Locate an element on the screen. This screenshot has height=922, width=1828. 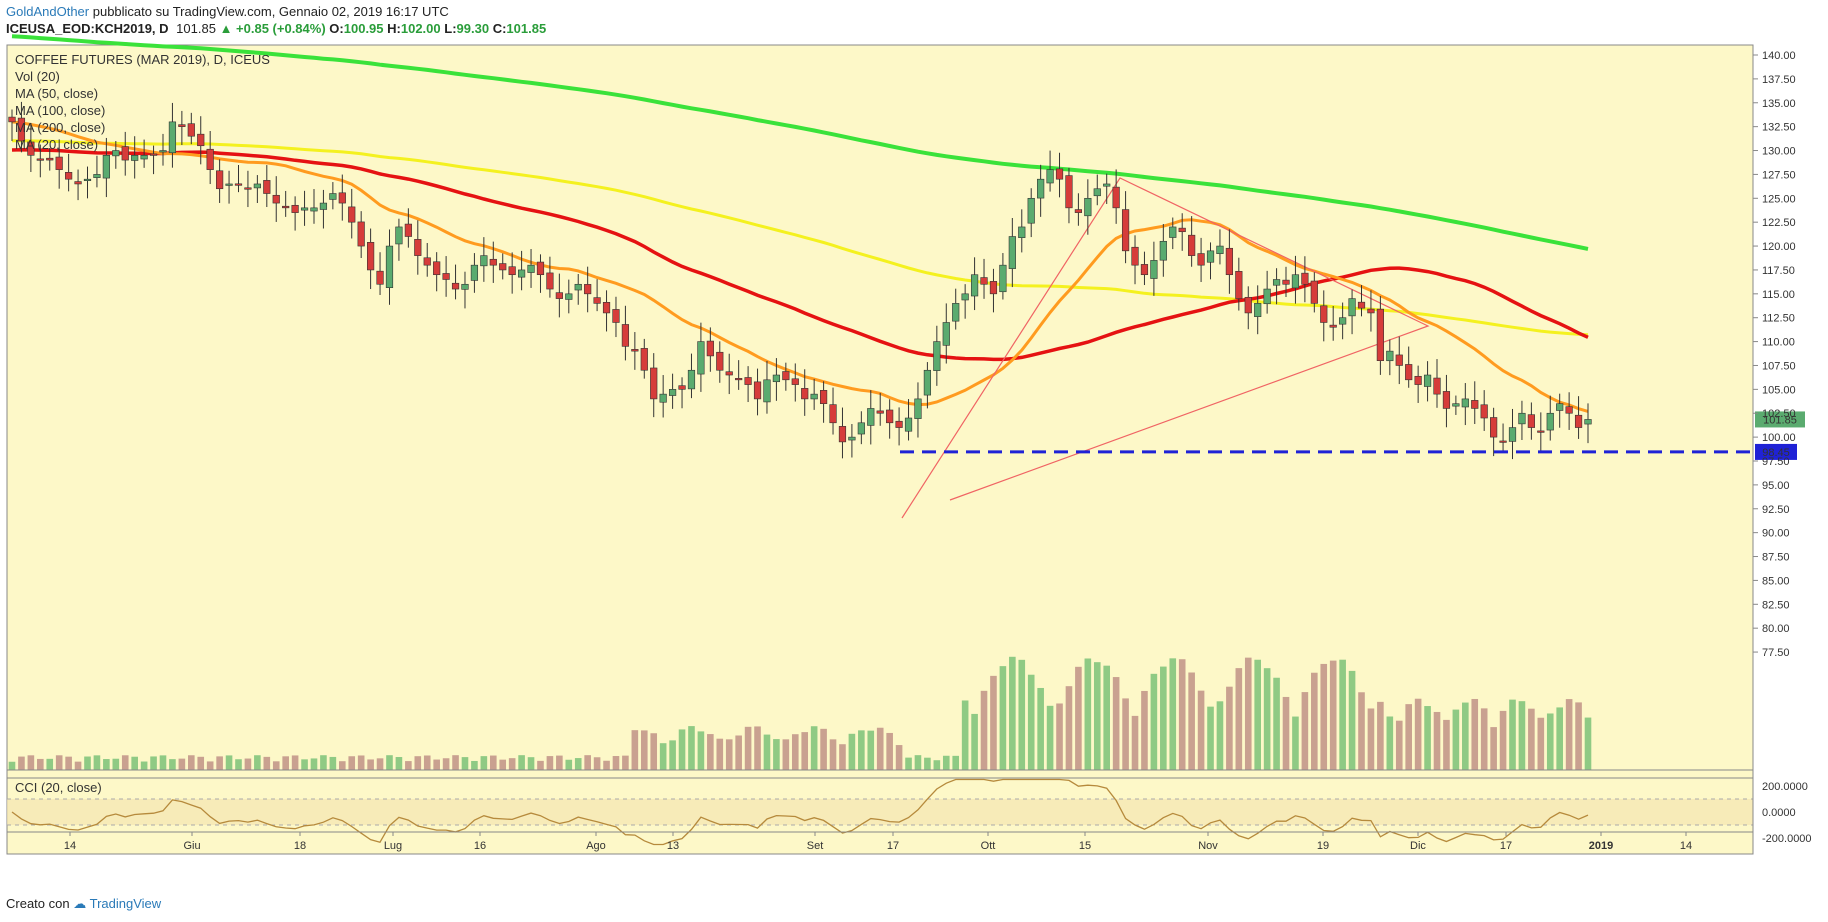
price-tick-label: 102.50 is located at coordinates (1779, 414).